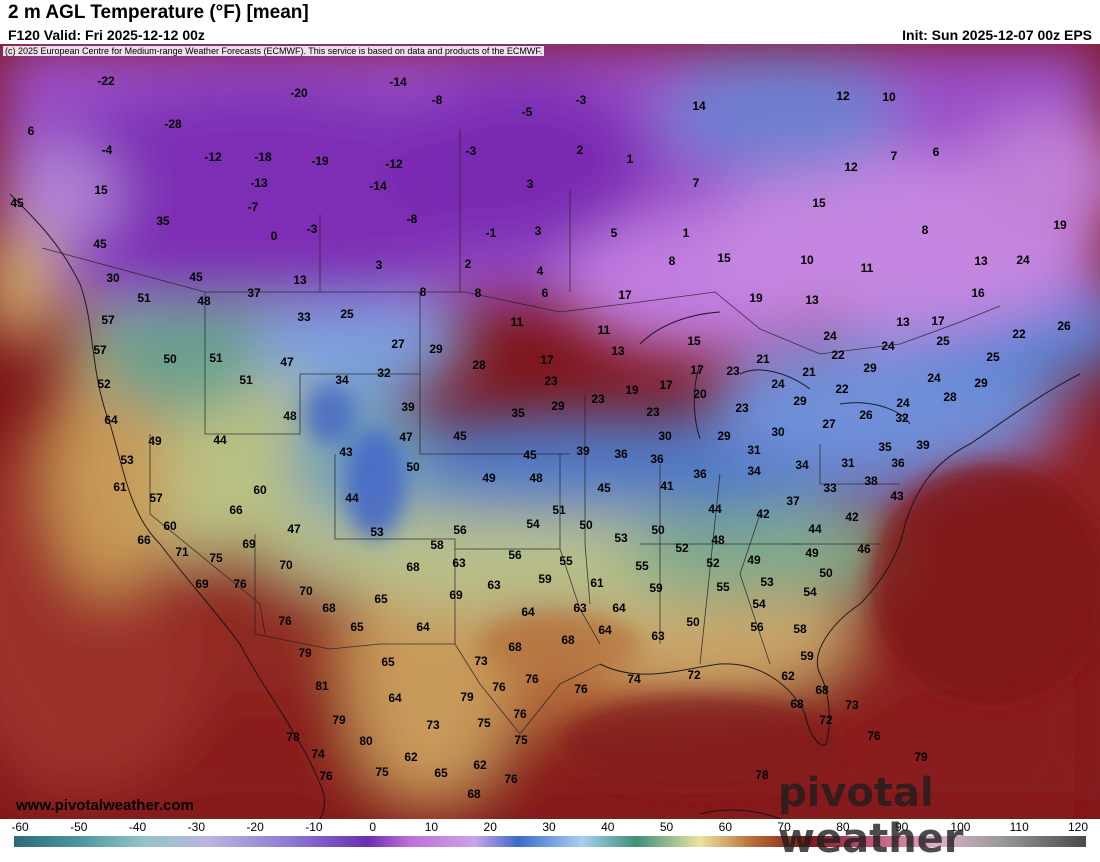 This screenshot has height=862, width=1100. Describe the element at coordinates (894, 156) in the screenshot. I see `temperature-value: 7` at that location.